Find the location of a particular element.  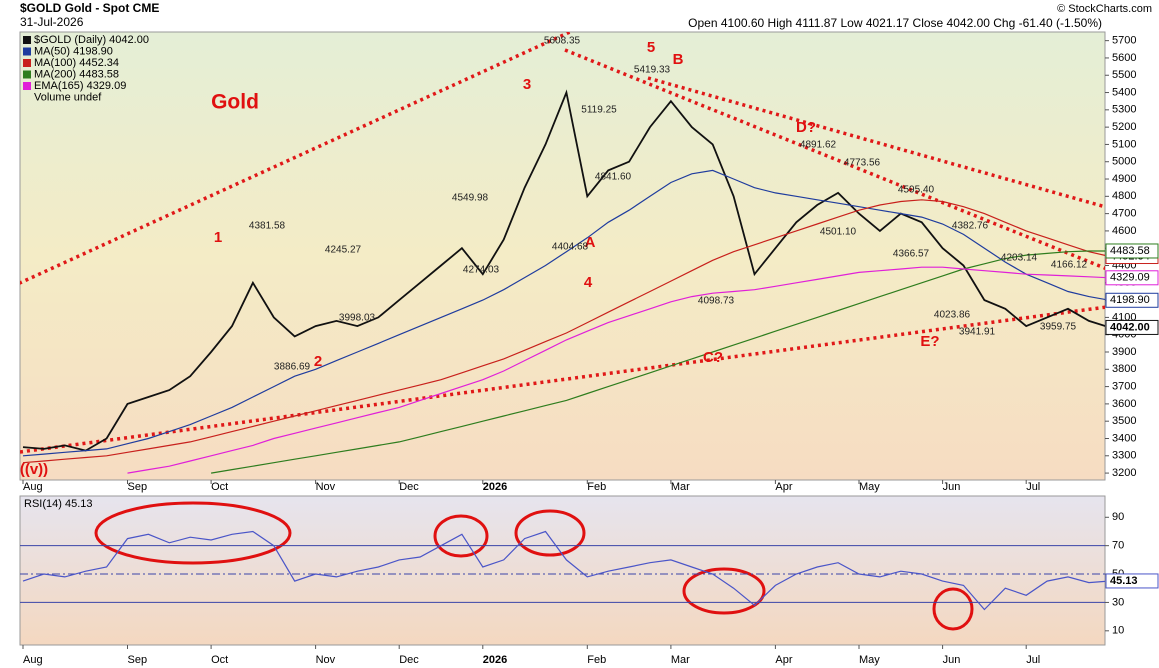

wave-label: Gold is located at coordinates (235, 102).